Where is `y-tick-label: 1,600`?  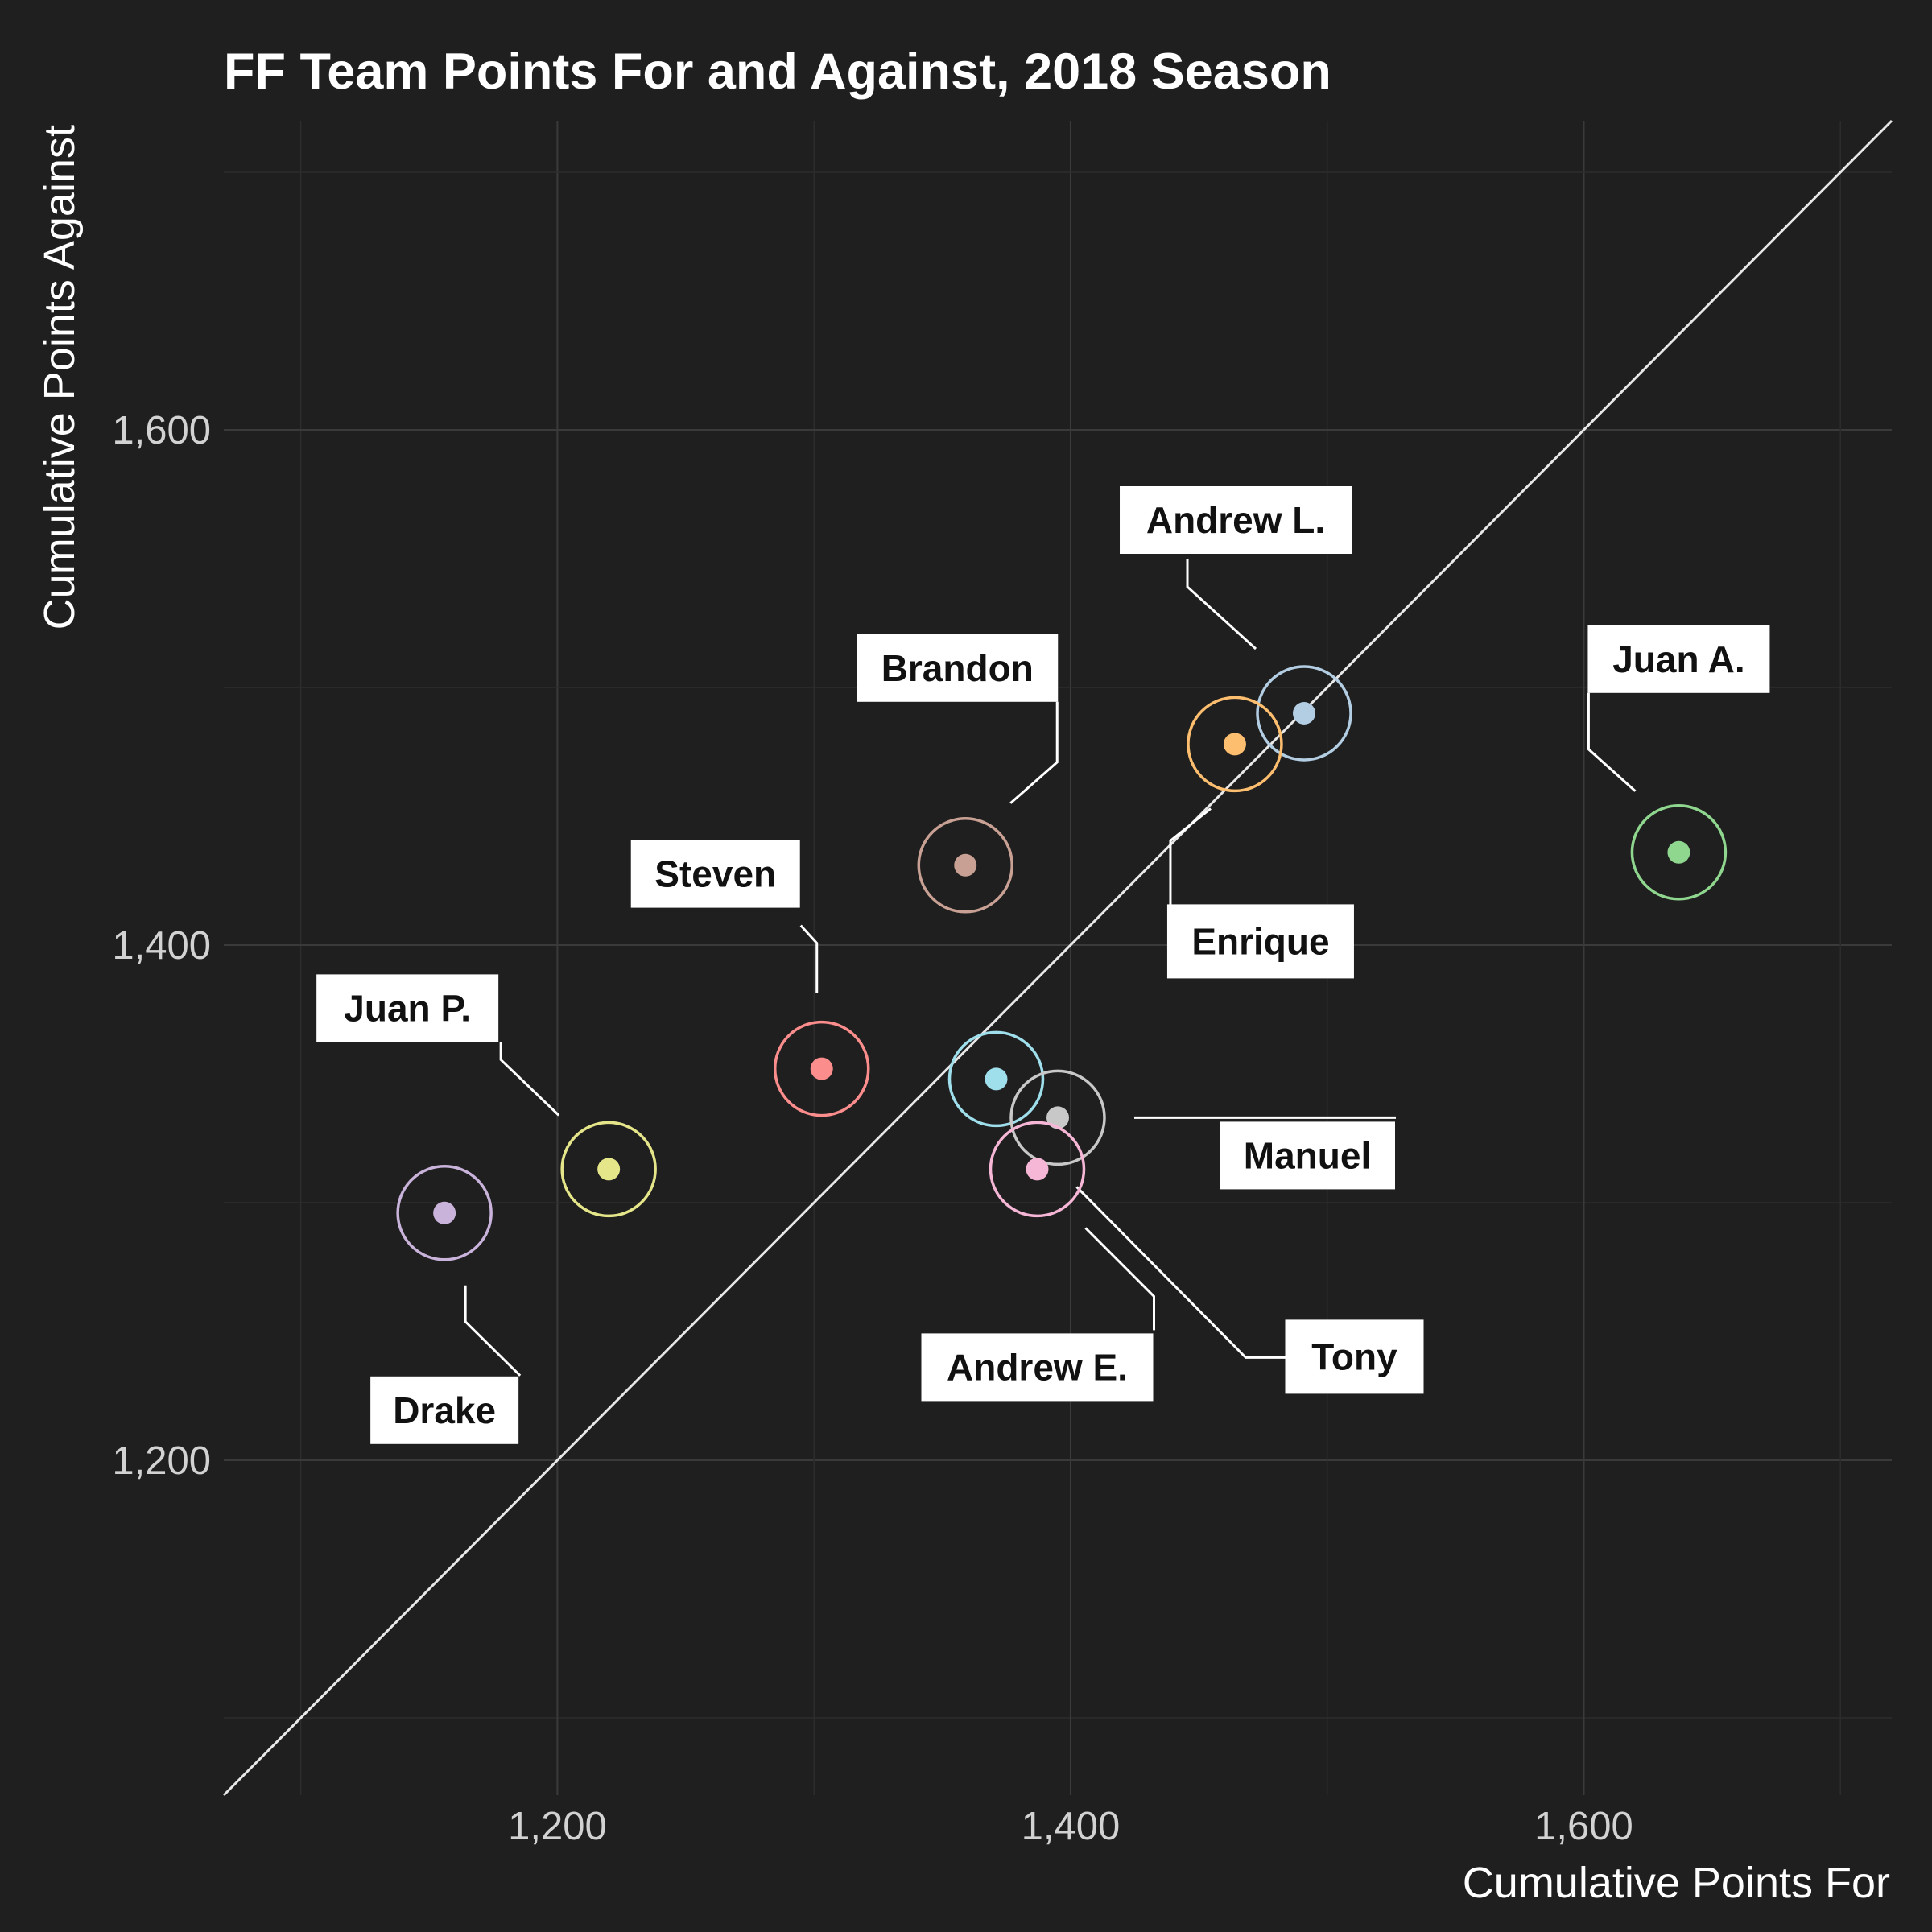
y-tick-label: 1,600 is located at coordinates (161, 430).